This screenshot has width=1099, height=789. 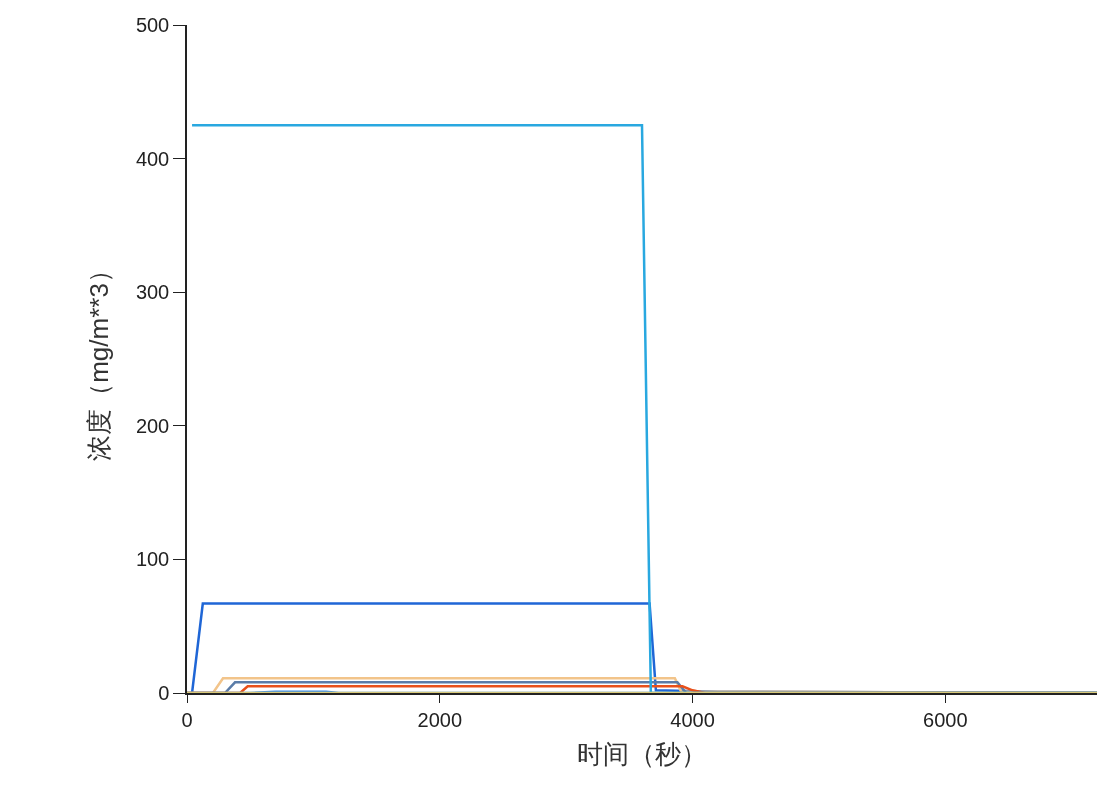 What do you see at coordinates (152, 425) in the screenshot?
I see `y-tick-label: 200` at bounding box center [152, 425].